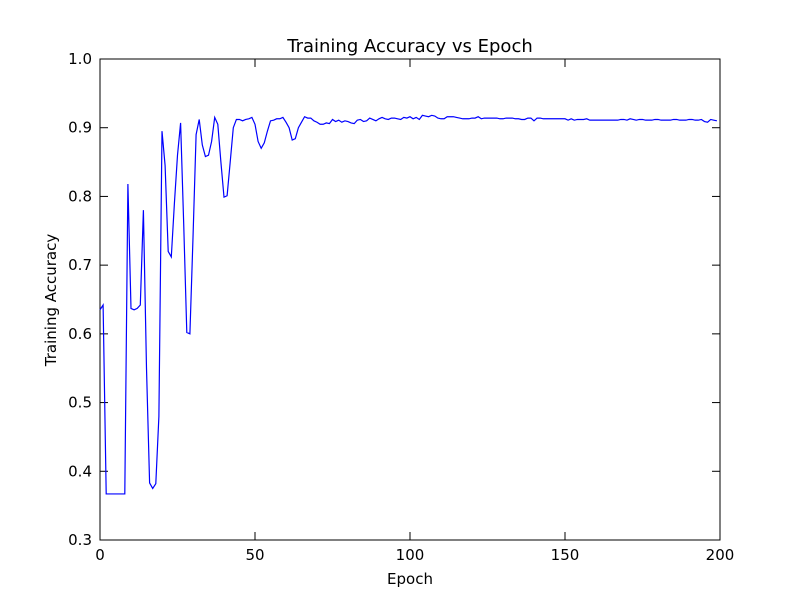 The image size is (800, 600). What do you see at coordinates (80, 196) in the screenshot?
I see `y-tick-label: 0.8` at bounding box center [80, 196].